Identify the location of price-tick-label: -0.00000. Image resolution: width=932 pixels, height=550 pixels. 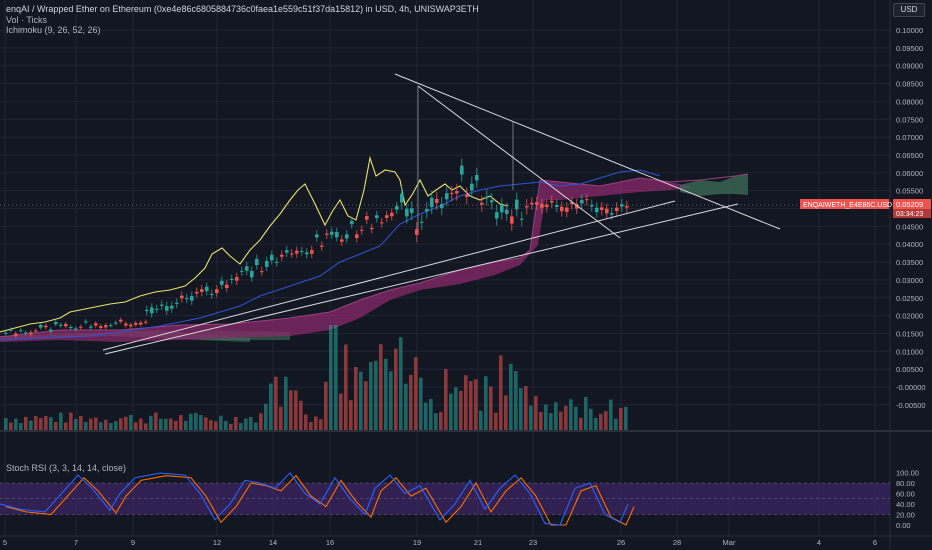
(911, 387).